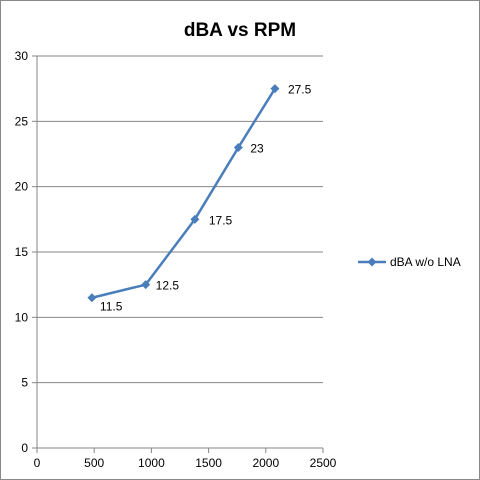  I want to click on x-axis-ticks: 0 500 1000 1500 2000 2500, so click(185, 459).